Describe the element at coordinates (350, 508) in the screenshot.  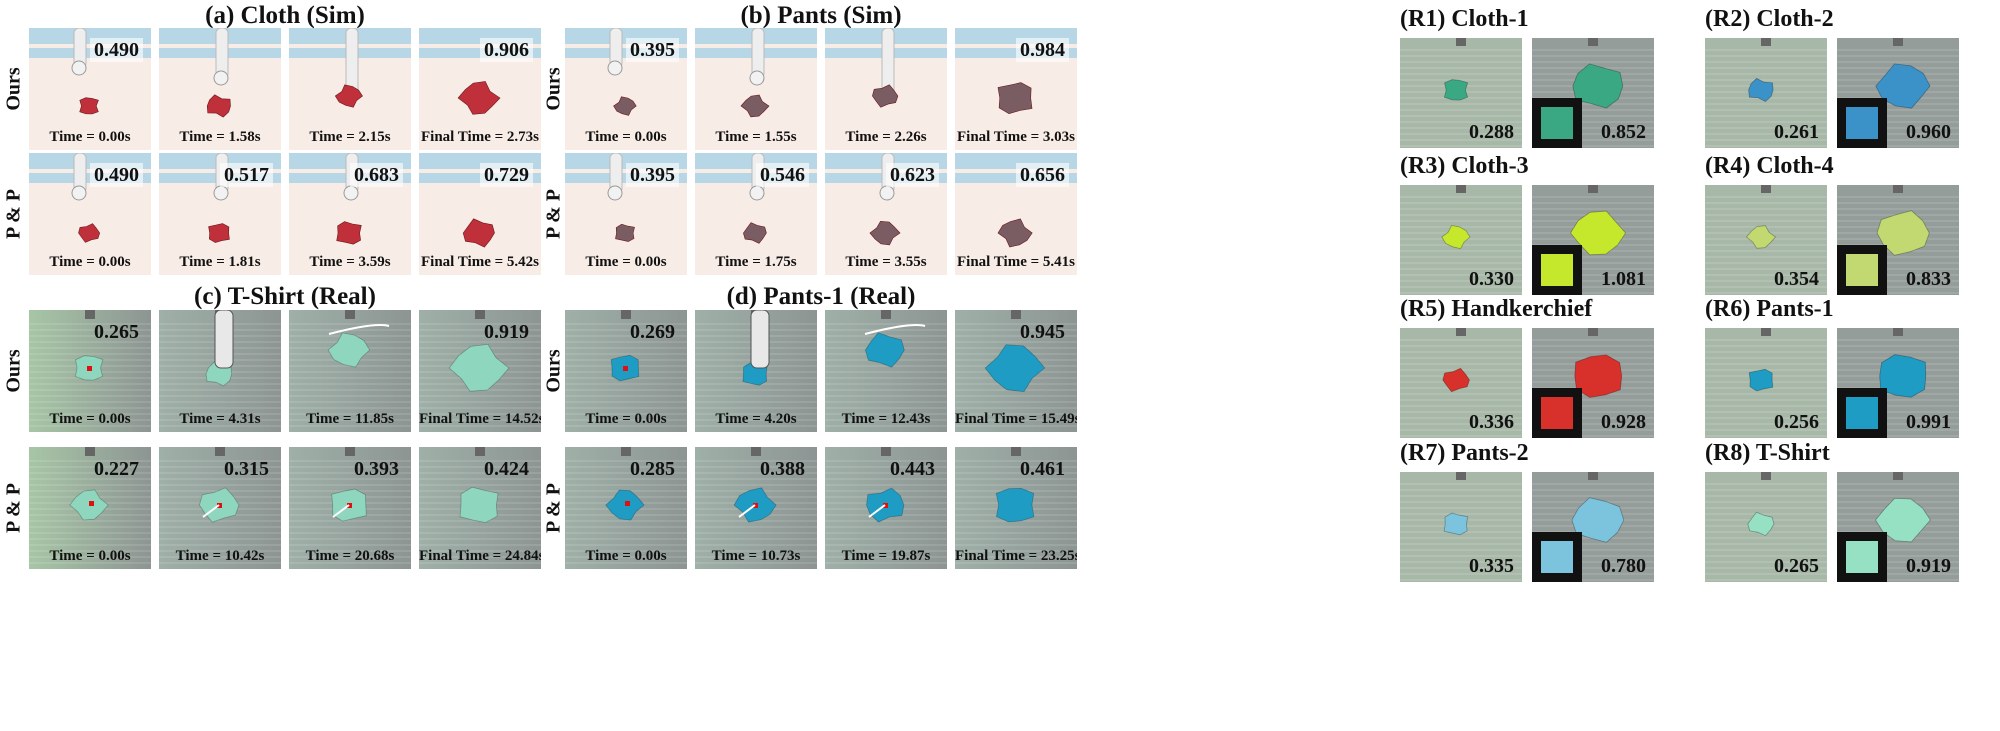
I see `frame-tile: 0.393 Time = 20.68s` at that location.